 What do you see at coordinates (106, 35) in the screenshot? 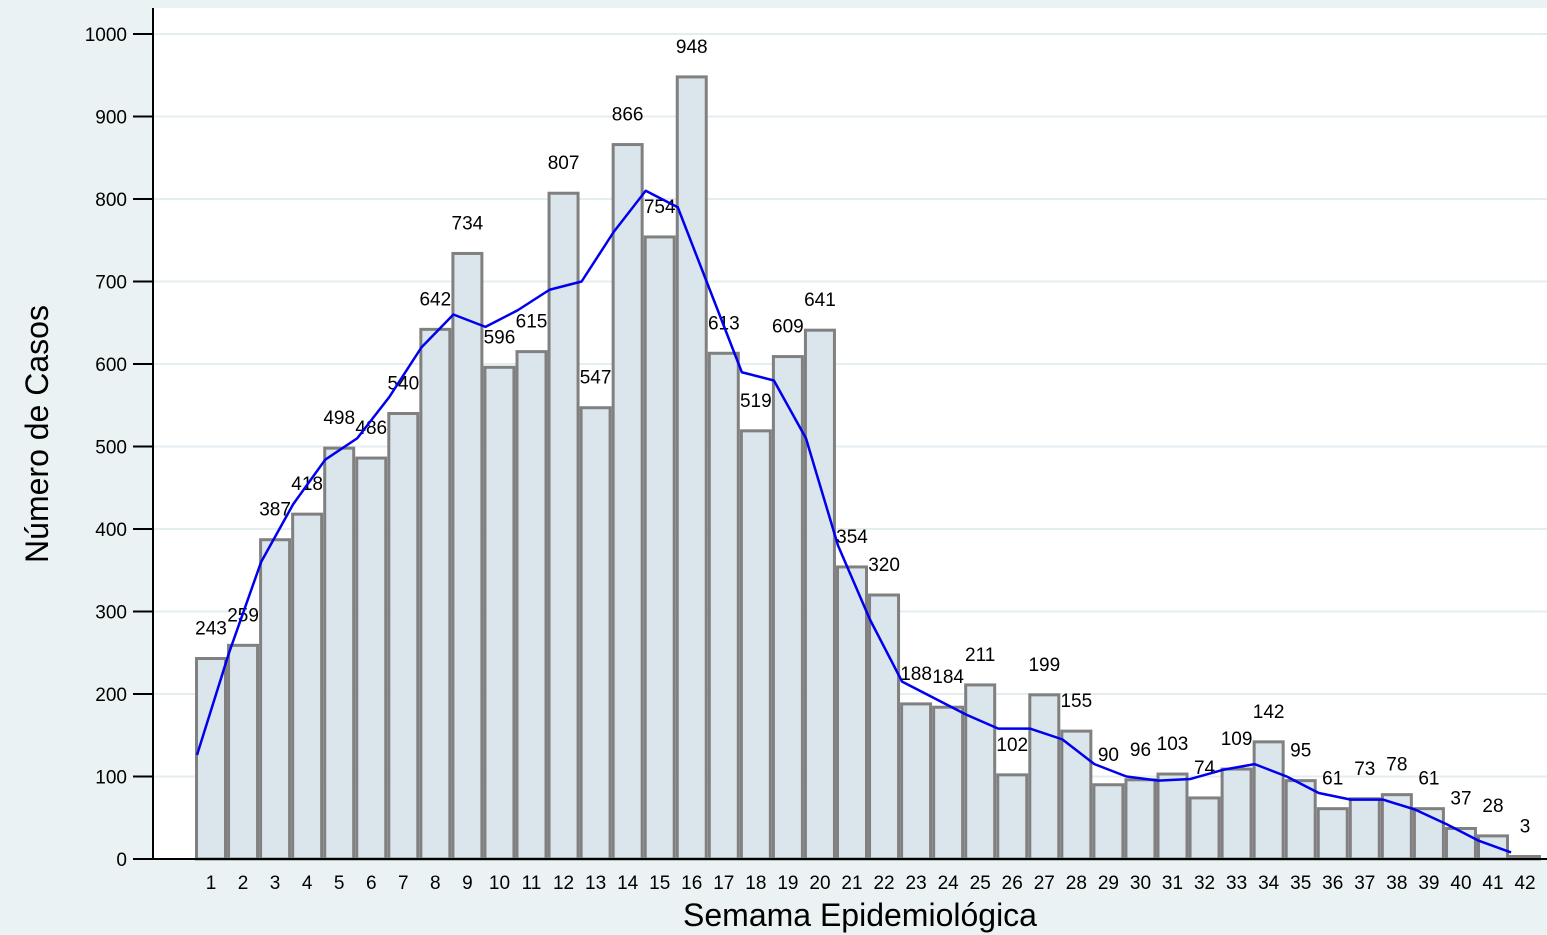
I see `y-tick-label: 1000` at bounding box center [106, 35].